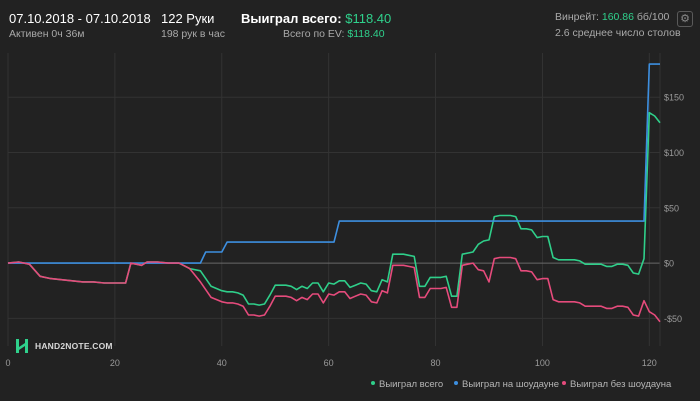 This screenshot has width=700, height=401. Describe the element at coordinates (291, 18) in the screenshot. I see `won-total-label: Выиграл всего:` at that location.